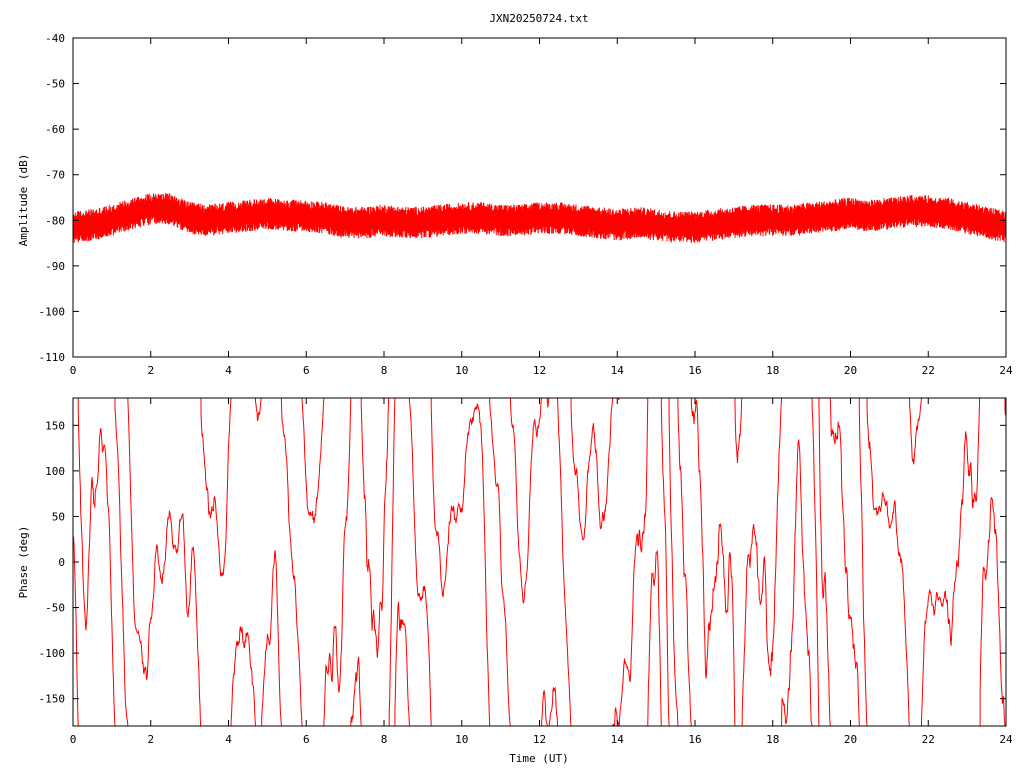 The width and height of the screenshot is (1024, 772). I want to click on amplitude-y-tick-label: -50, so click(55, 84).